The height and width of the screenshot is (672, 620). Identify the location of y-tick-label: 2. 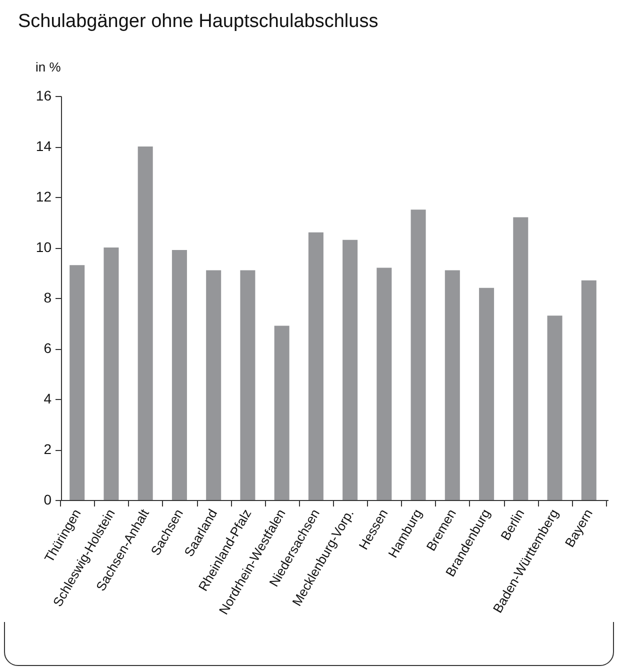
(48, 449).